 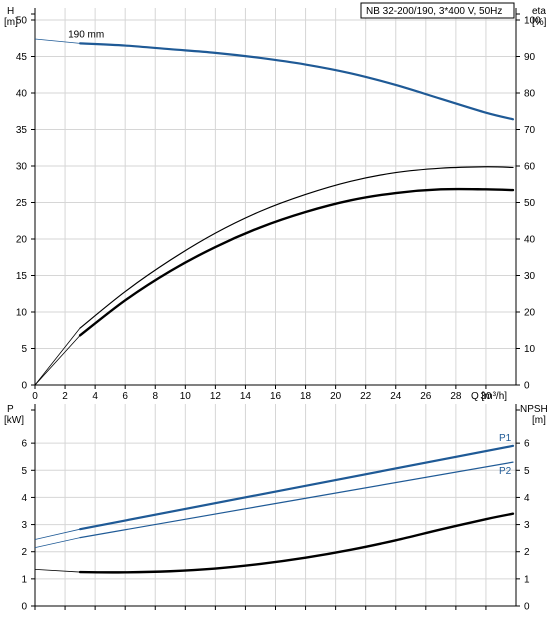 What do you see at coordinates (24, 552) in the screenshot?
I see `y-left-tick-label: 2` at bounding box center [24, 552].